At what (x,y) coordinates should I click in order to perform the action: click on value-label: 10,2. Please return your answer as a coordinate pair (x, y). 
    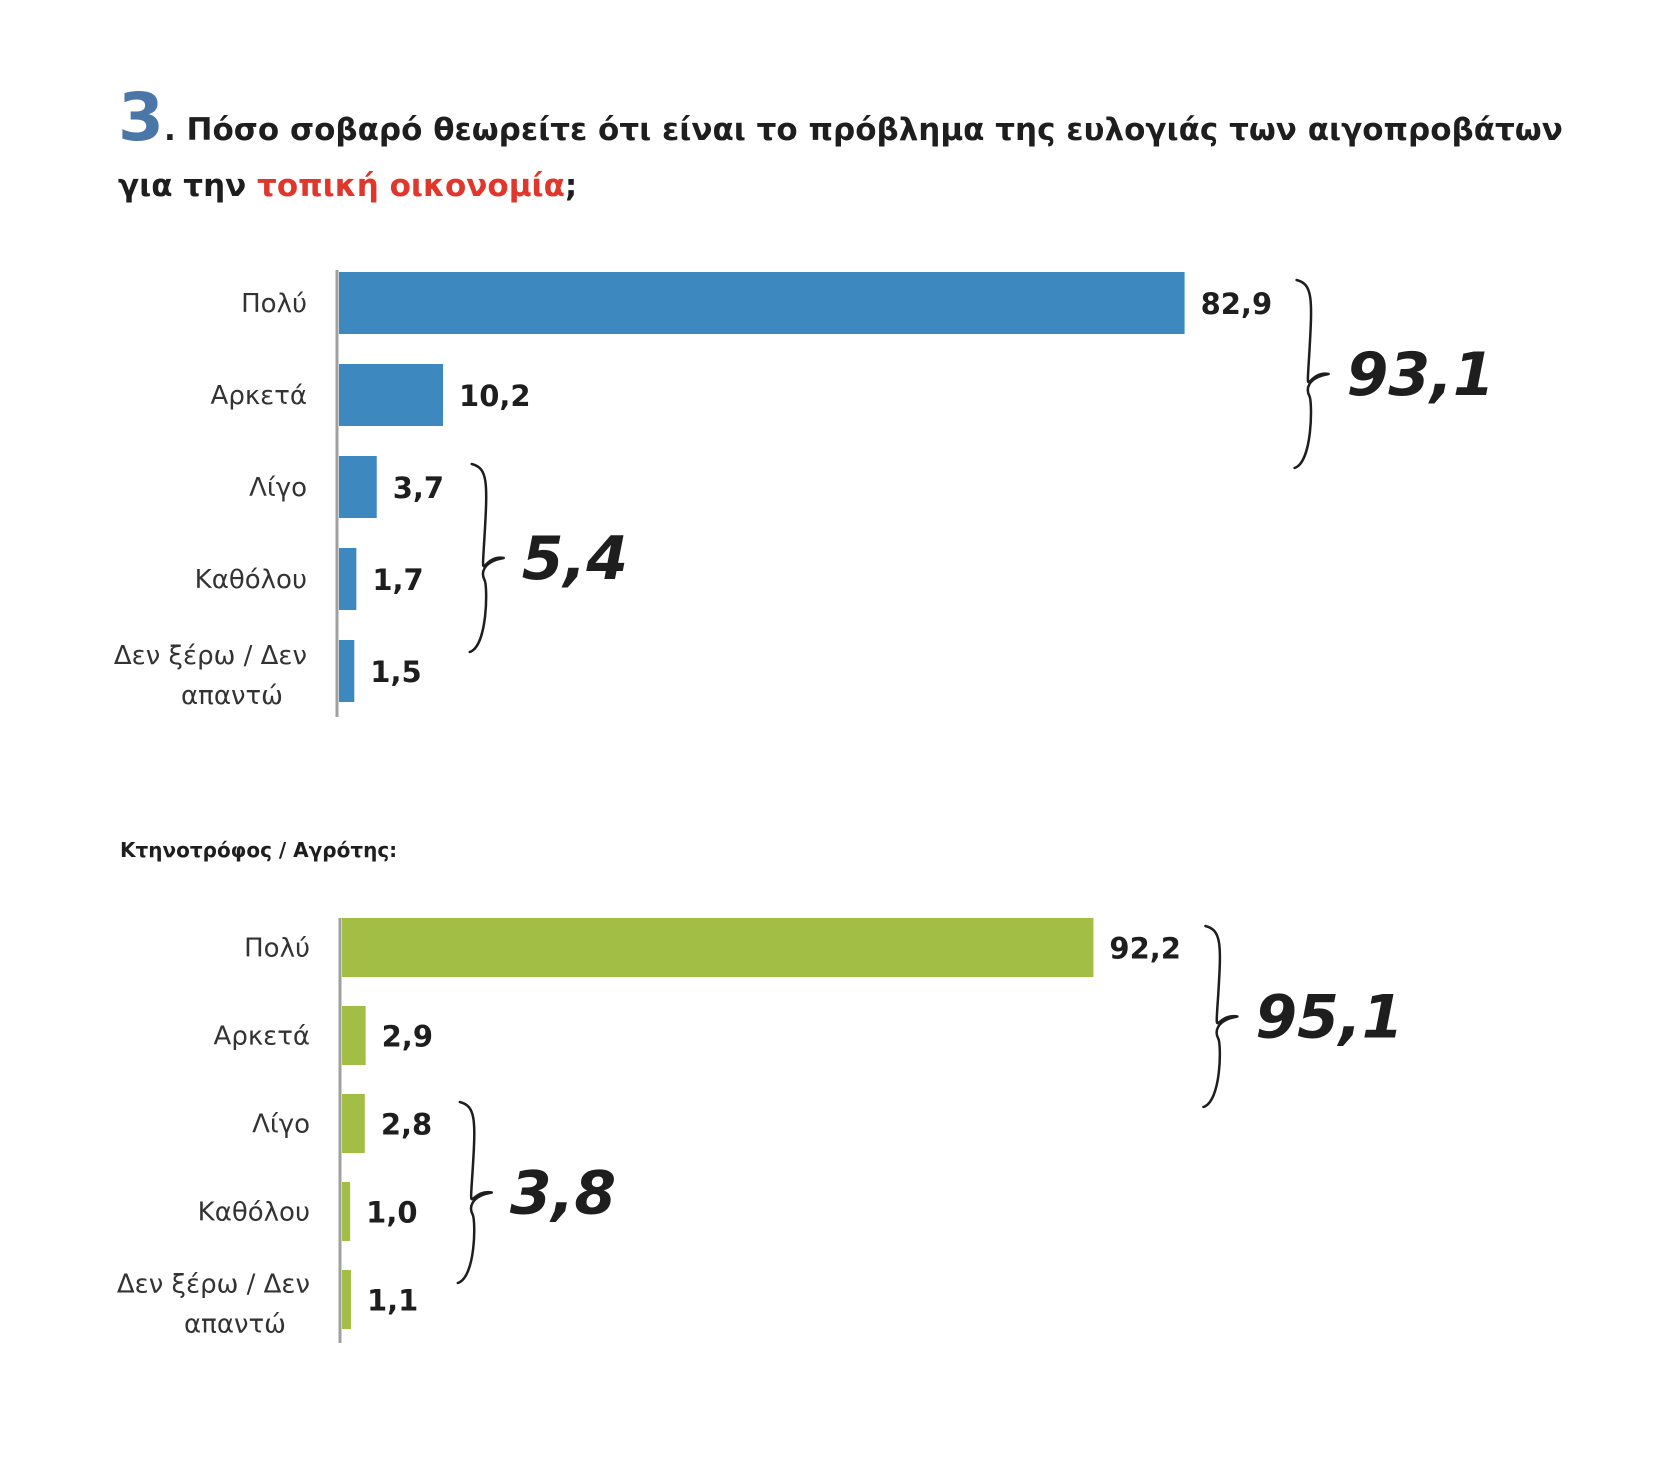
    Looking at the image, I should click on (495, 396).